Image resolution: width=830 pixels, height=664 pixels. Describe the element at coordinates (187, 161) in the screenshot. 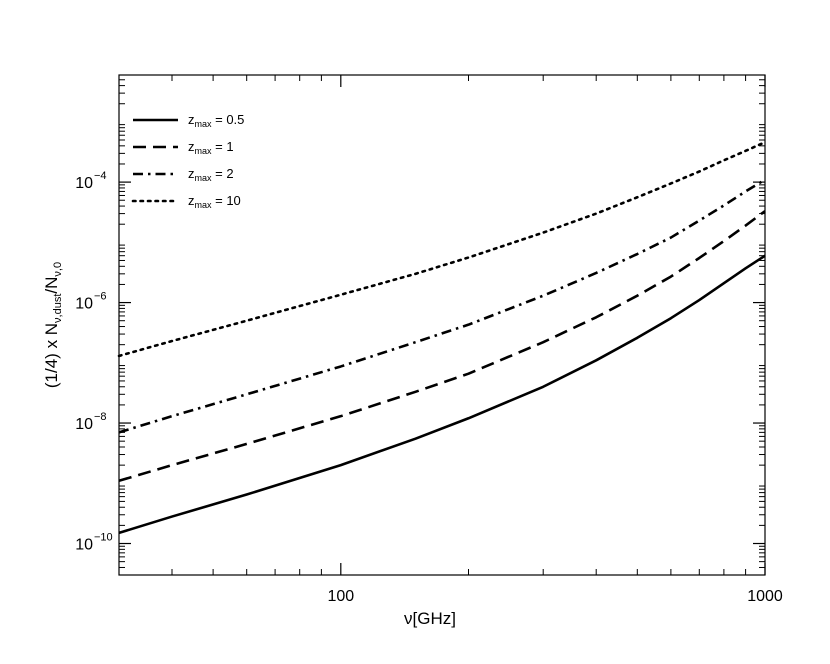

I see `legend: zmax = 0.5 zmax = 1 zmax = 2 zmax = 10` at that location.